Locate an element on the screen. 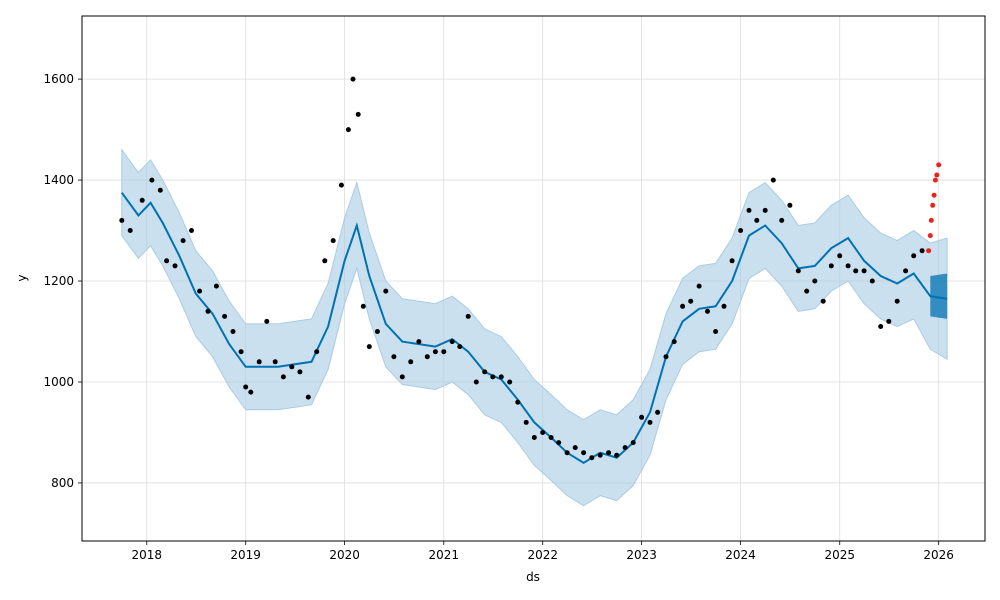 The height and width of the screenshot is (600, 1000). x-tick-label: 2026 is located at coordinates (938, 555).